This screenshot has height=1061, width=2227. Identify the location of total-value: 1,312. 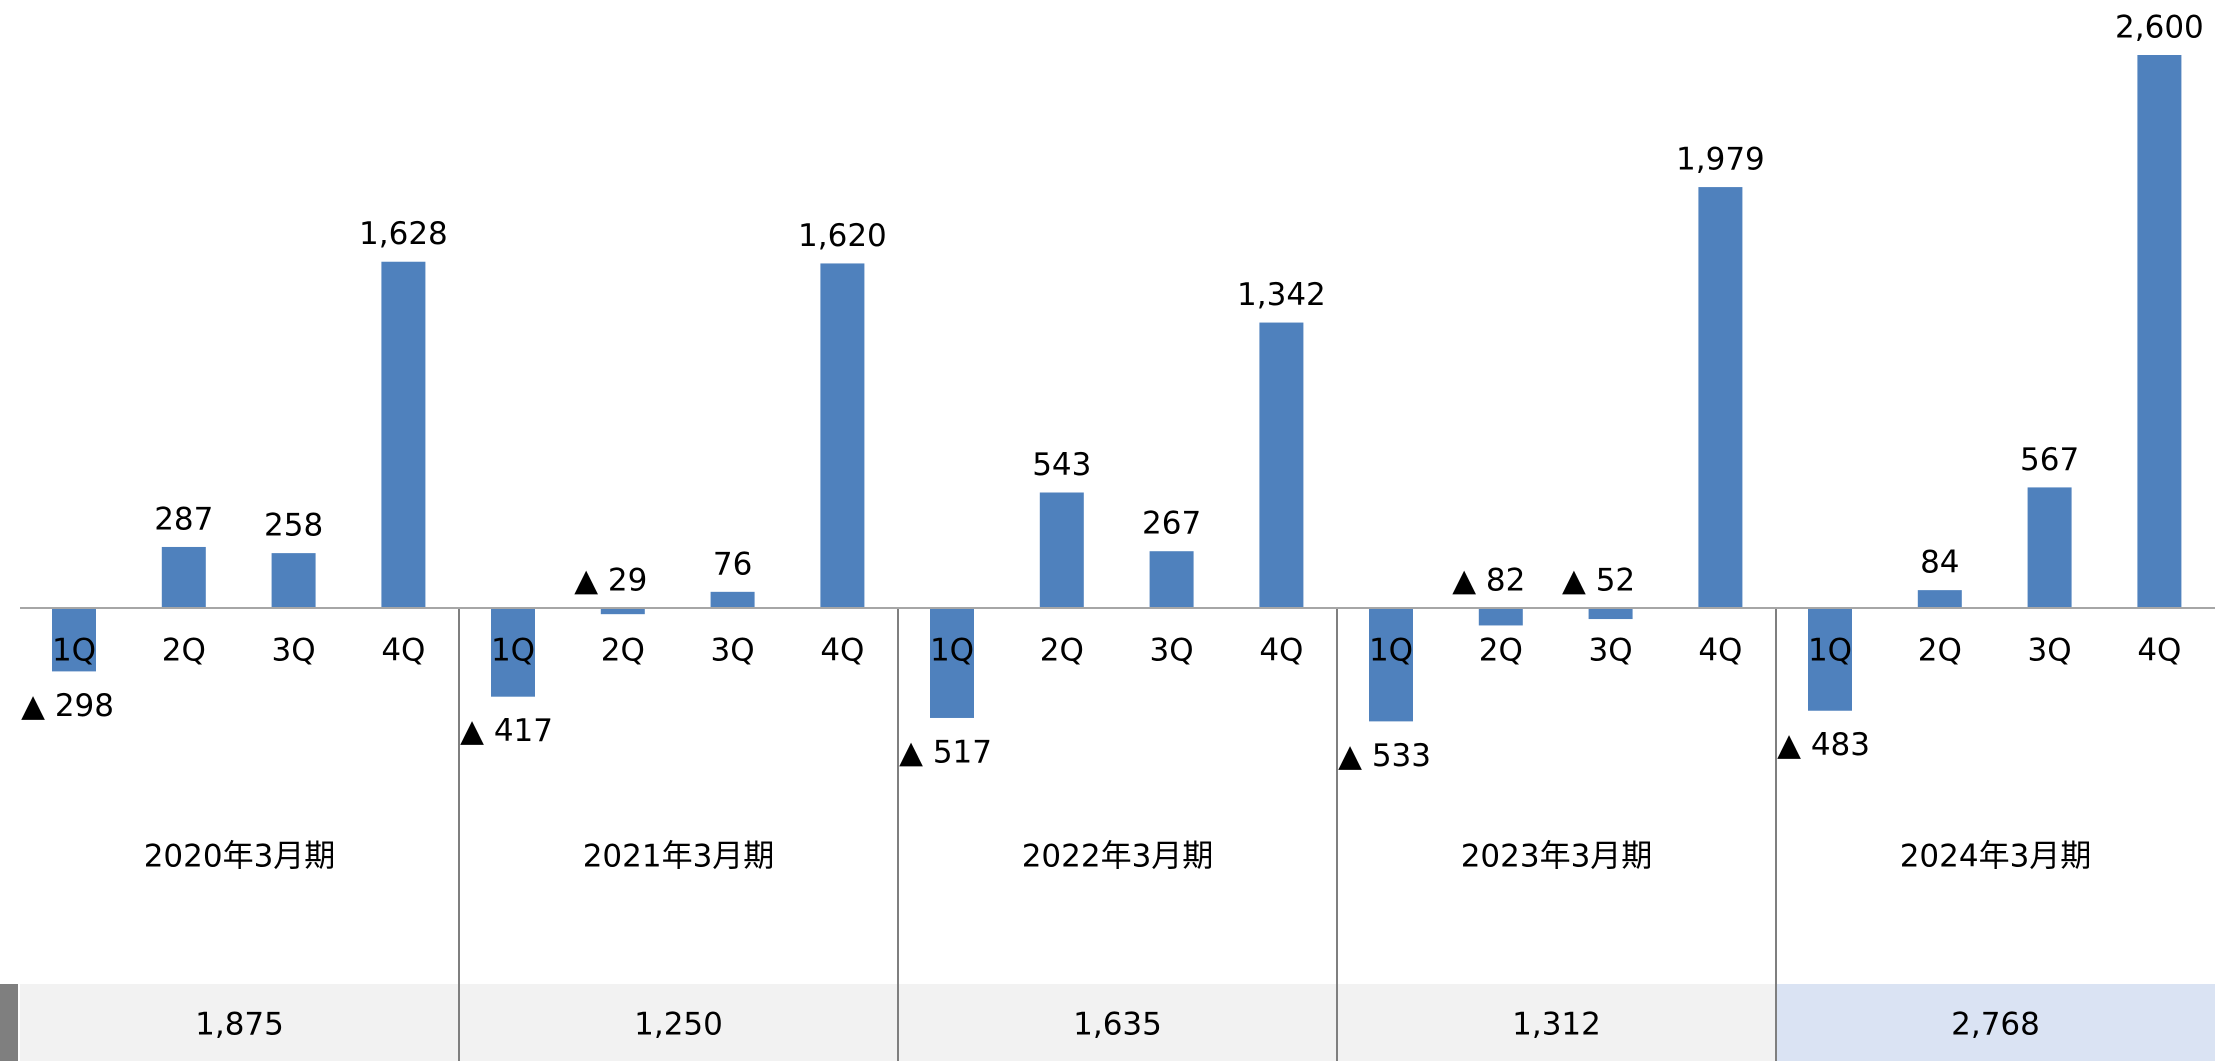
(1556, 1025).